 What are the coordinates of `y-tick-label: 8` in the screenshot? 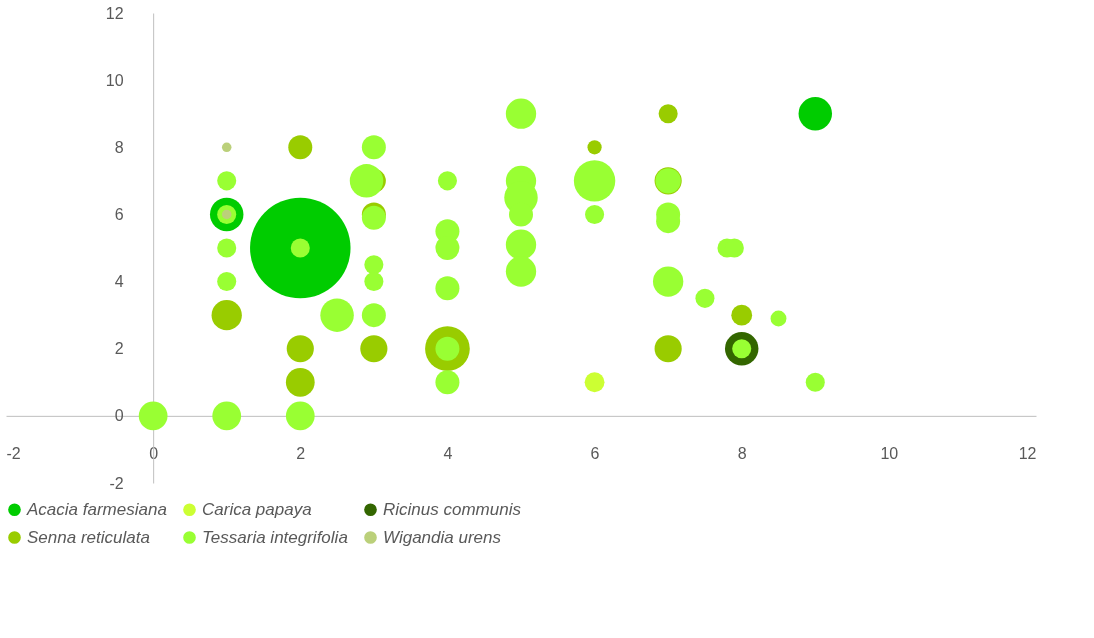 It's located at (119, 147).